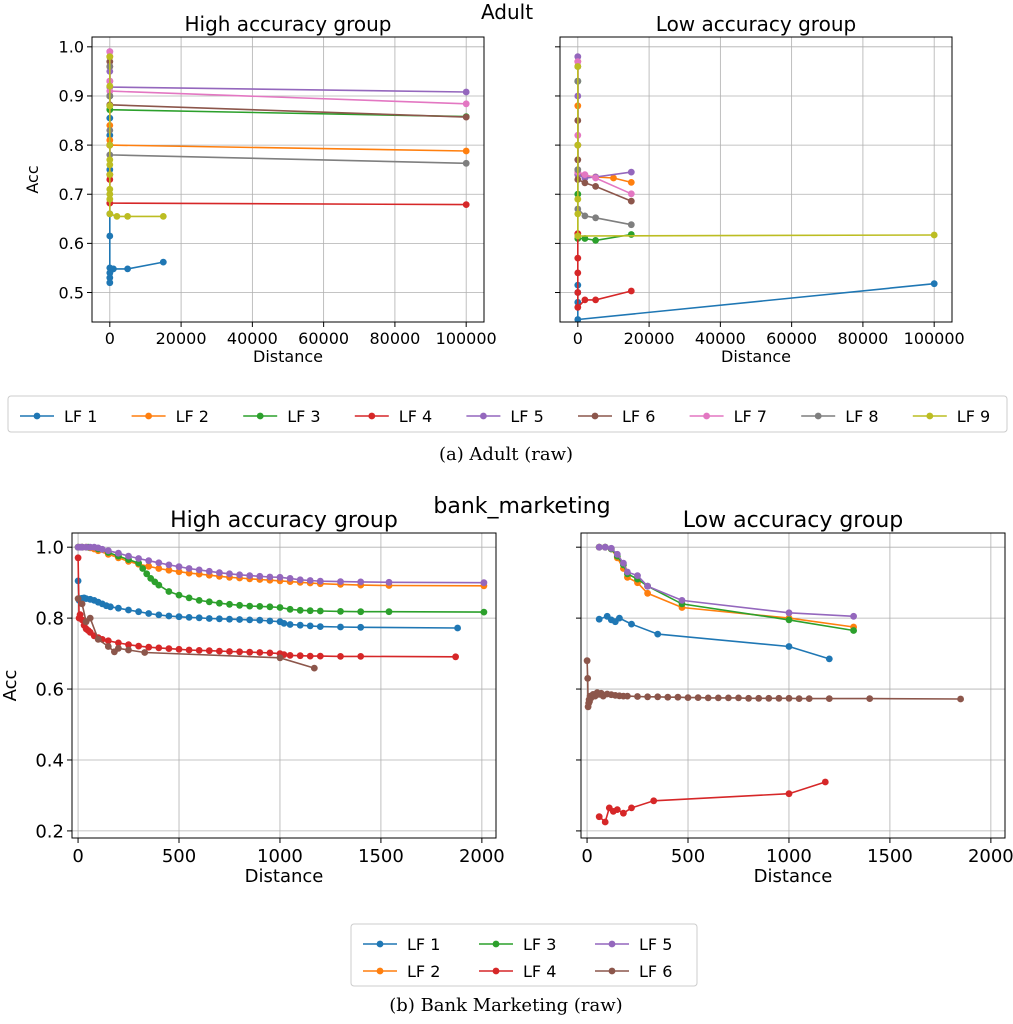  Describe the element at coordinates (394, 338) in the screenshot. I see `x-tick-label: 80000` at that location.